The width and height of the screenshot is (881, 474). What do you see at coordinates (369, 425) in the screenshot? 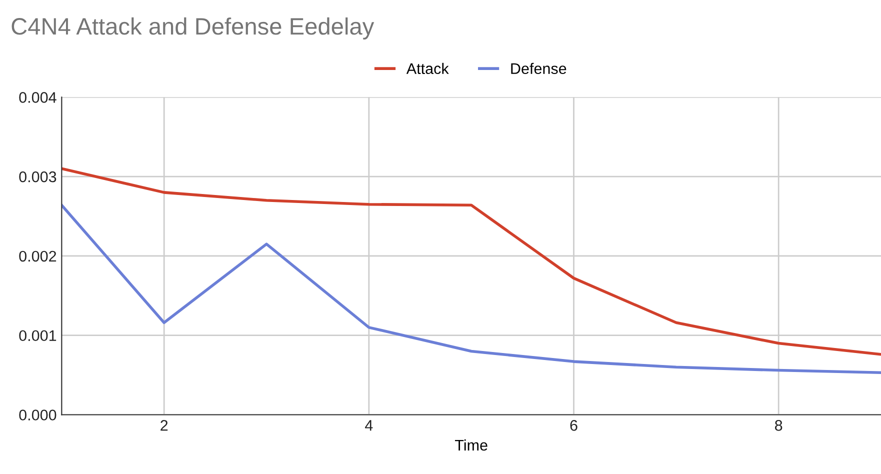
I see `x-tick-label: 4` at bounding box center [369, 425].